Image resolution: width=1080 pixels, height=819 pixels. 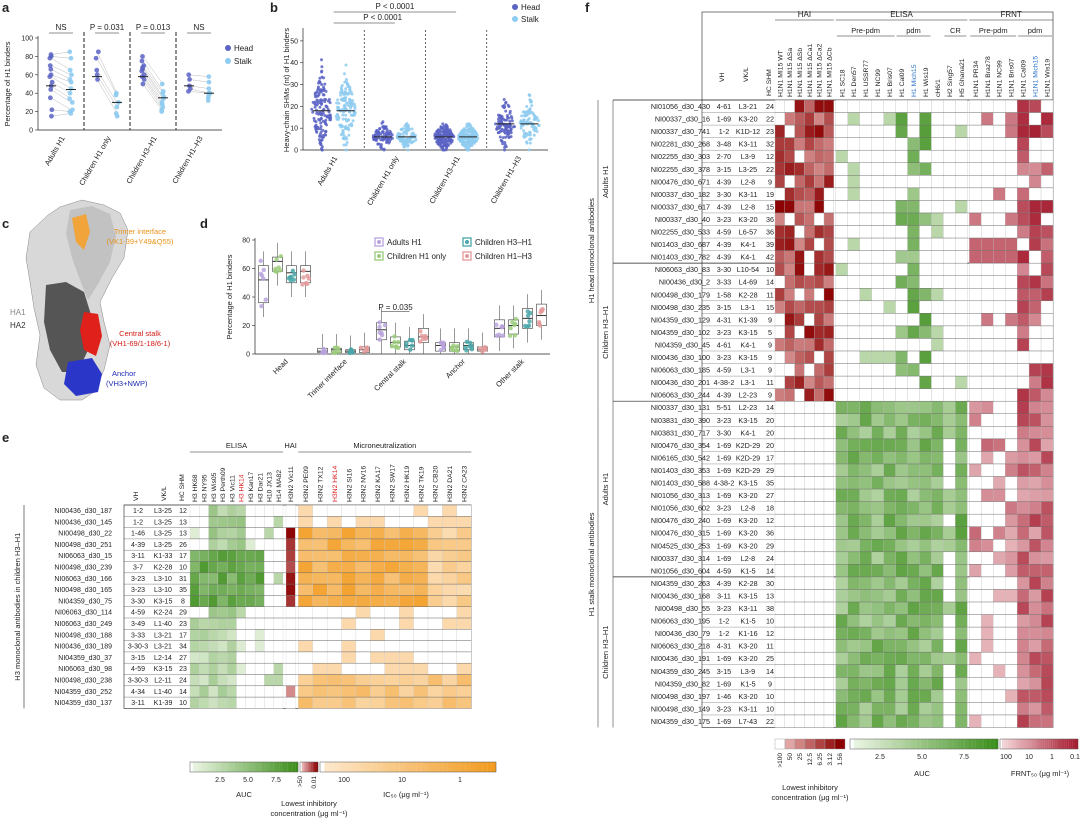 I want to click on column-header-vh: VH, so click(x=722, y=77).